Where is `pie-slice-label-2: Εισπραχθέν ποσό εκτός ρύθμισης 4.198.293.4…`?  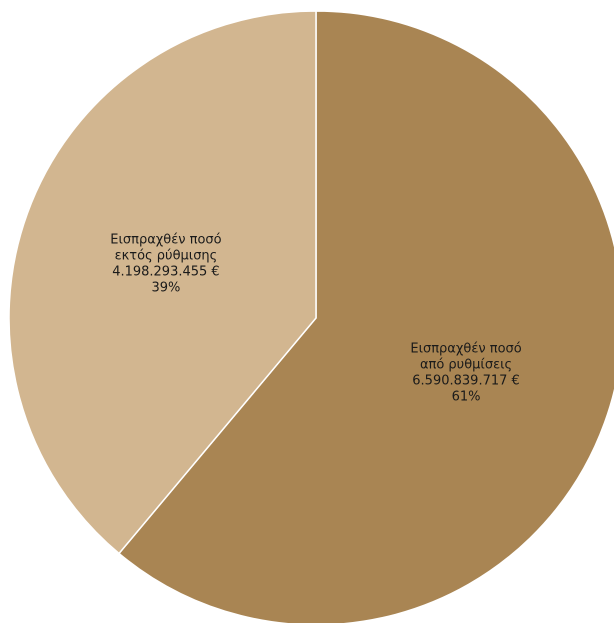
pie-slice-label-2: Εισπραχθέν ποσό εκτός ρύθμισης 4.198.293.4… is located at coordinates (165, 264).